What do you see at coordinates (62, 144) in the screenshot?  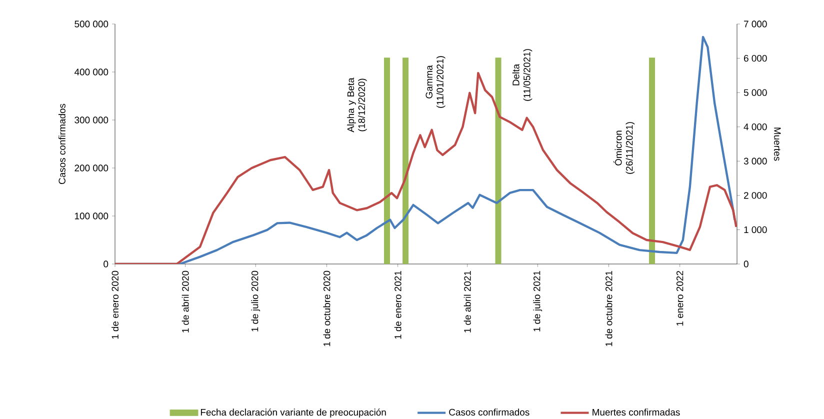 I see `y-axis-title: Casos confirmados` at bounding box center [62, 144].